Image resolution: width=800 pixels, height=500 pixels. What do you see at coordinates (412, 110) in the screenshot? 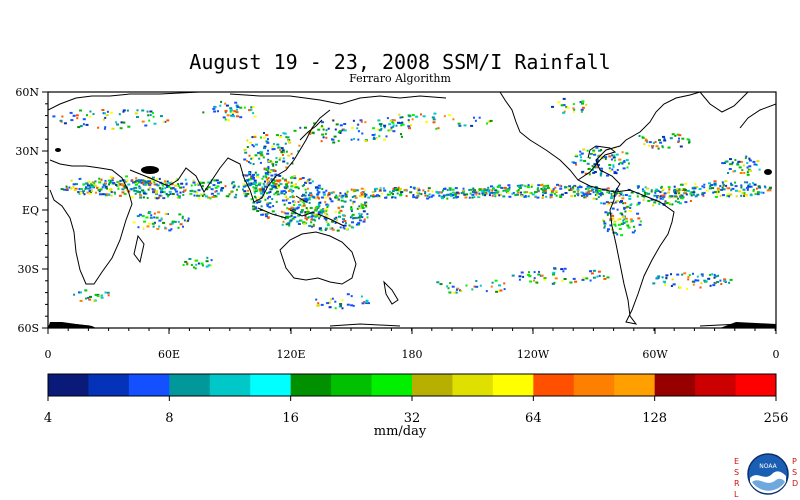
I see `coastline-eurasia` at bounding box center [412, 110].